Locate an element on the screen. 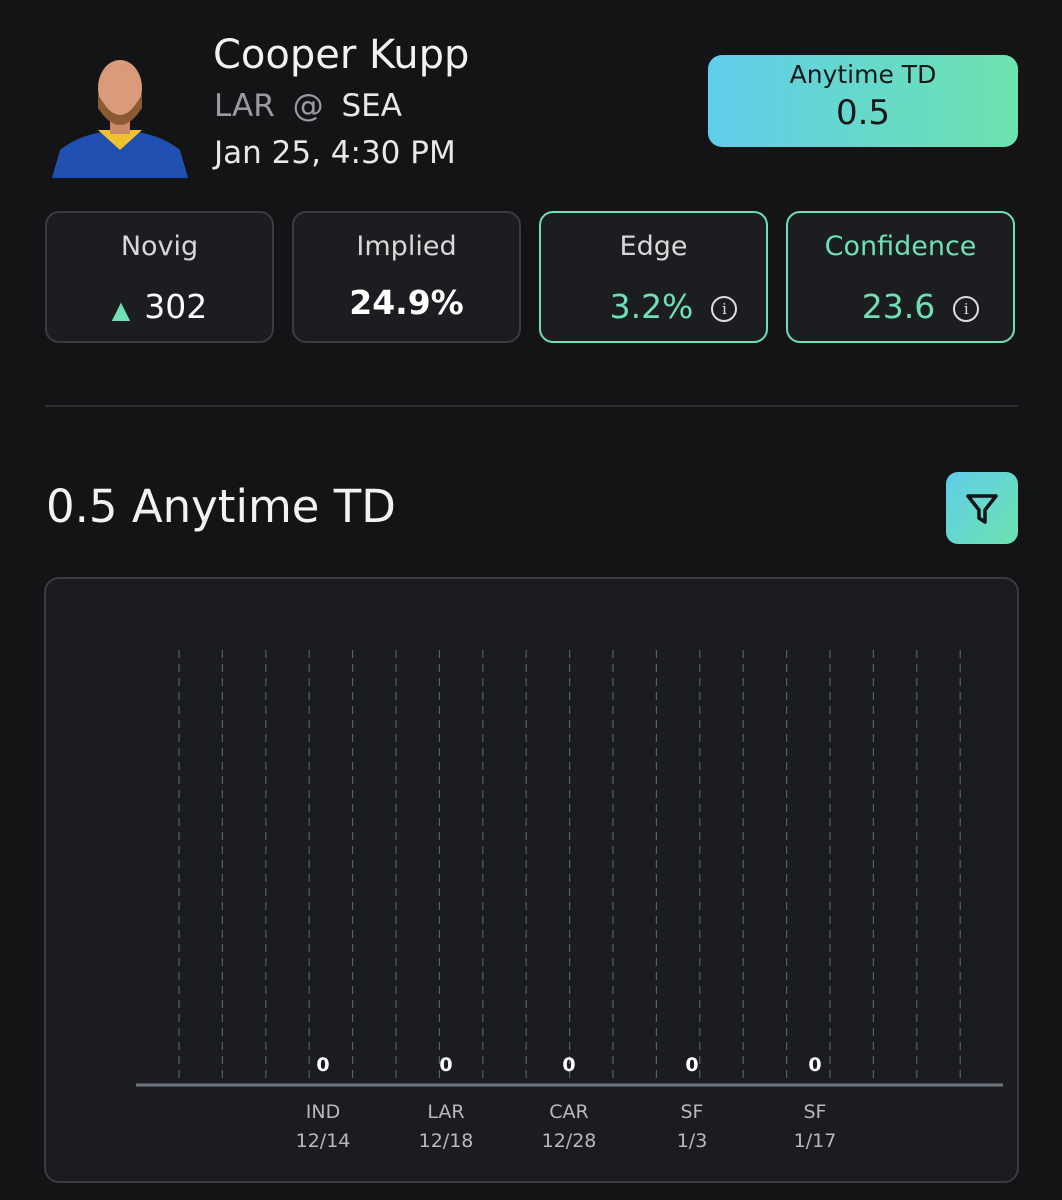 The image size is (1062, 1200). section-title: 0.5 Anytime TD is located at coordinates (221, 506).